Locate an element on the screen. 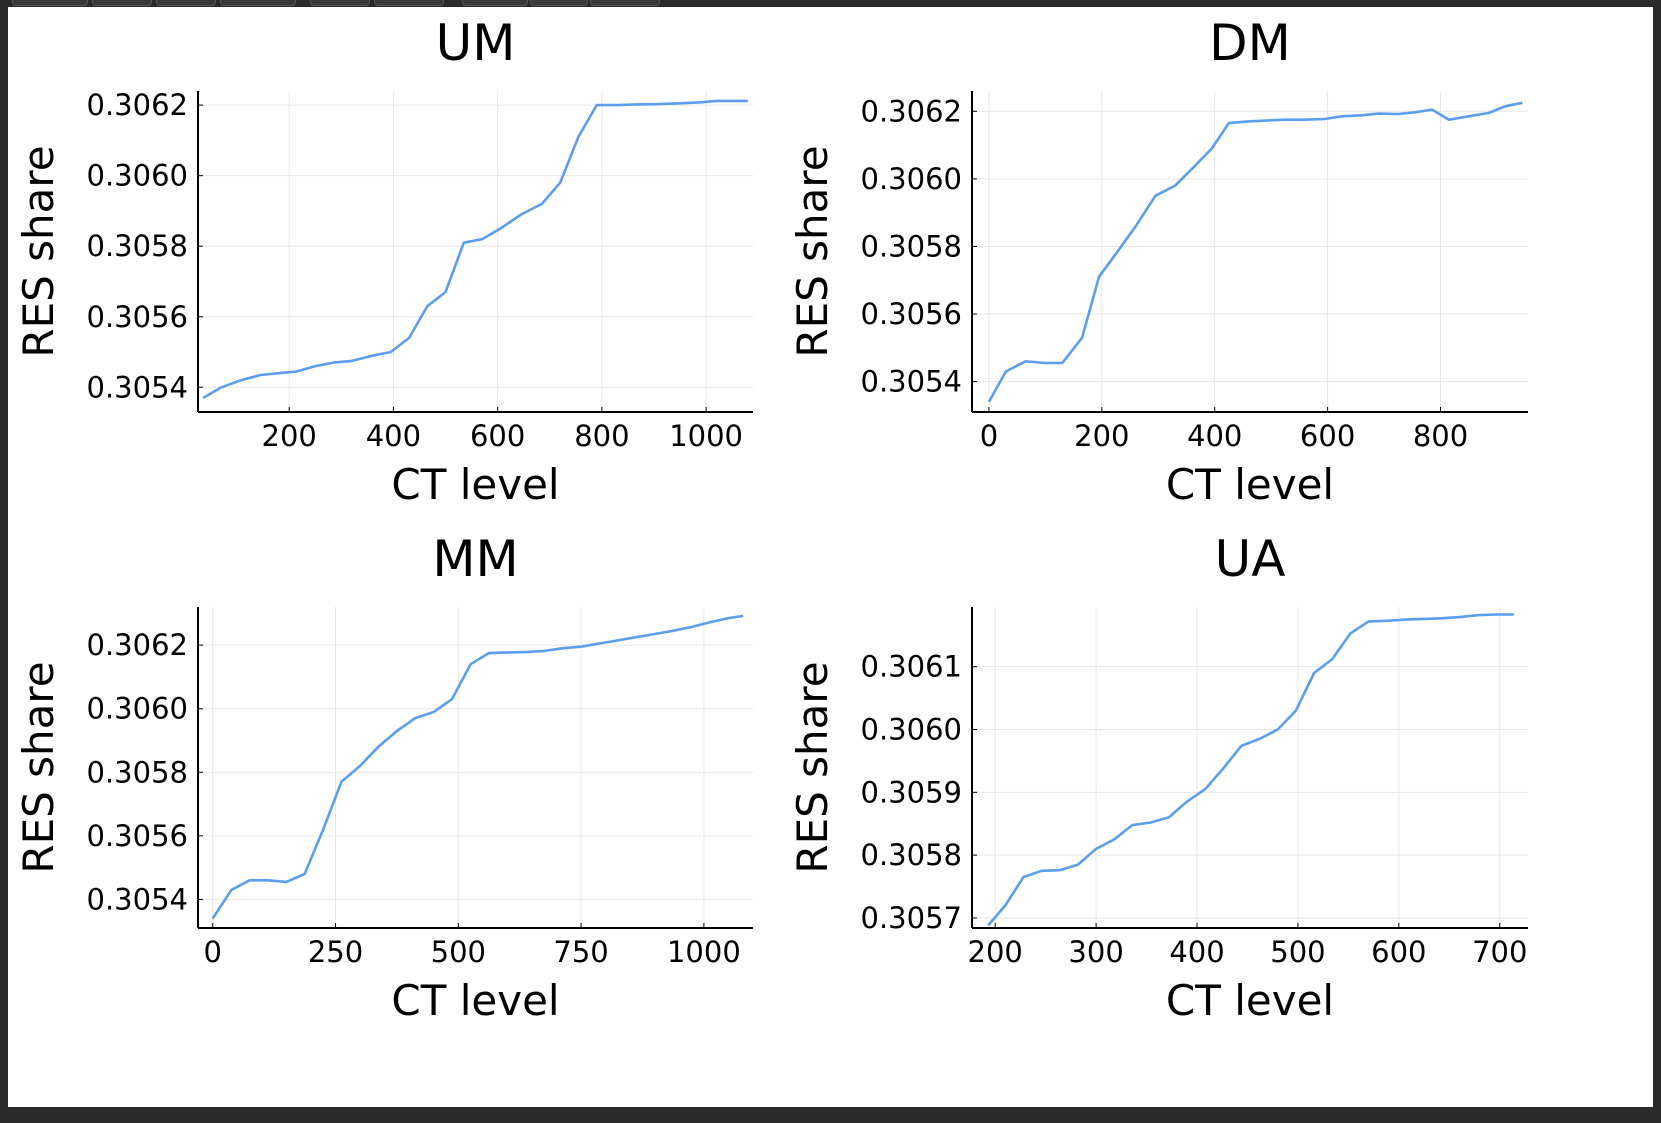  y-tick-label: 0.3059 is located at coordinates (911, 792).